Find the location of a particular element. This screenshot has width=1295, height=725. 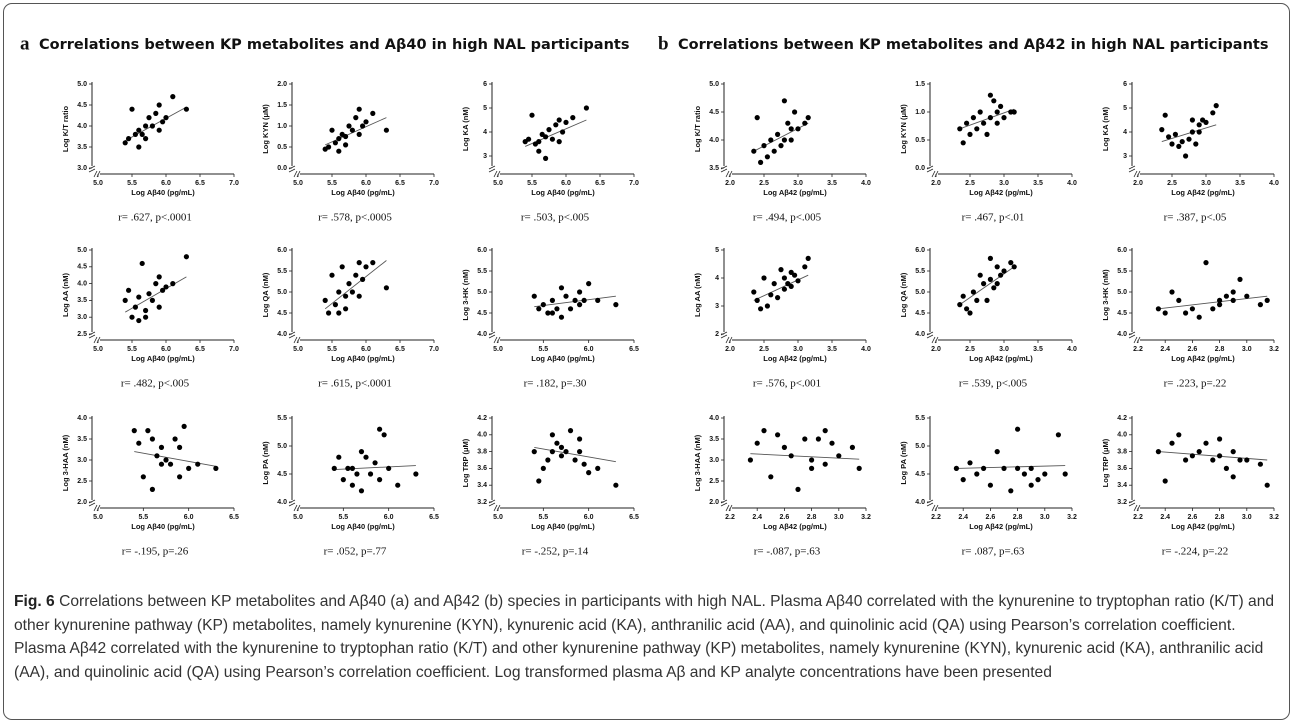

correlation-stat: r= -.224, p=.22 is located at coordinates (1195, 552).